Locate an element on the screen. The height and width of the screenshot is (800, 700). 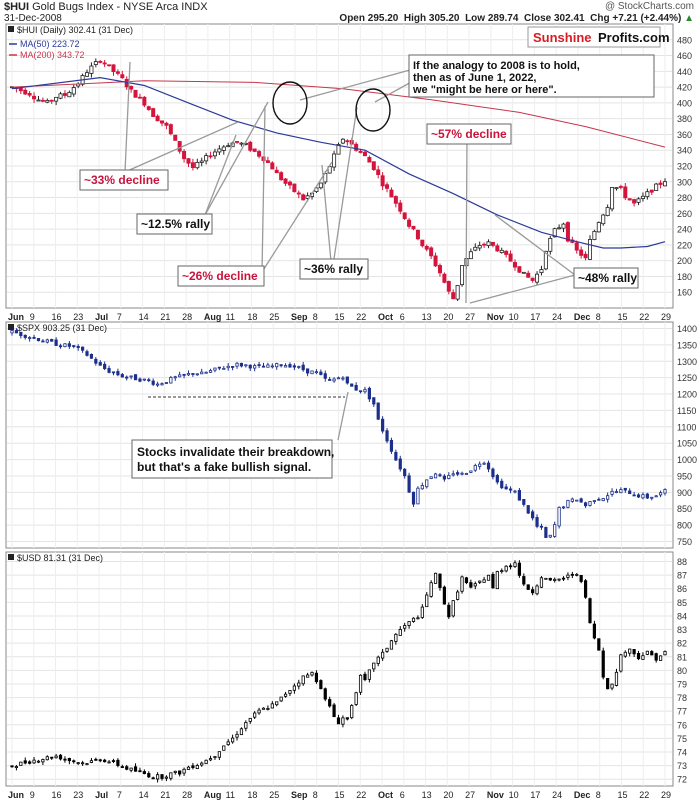
spx-y-tick-label: 1200 is located at coordinates (687, 395).